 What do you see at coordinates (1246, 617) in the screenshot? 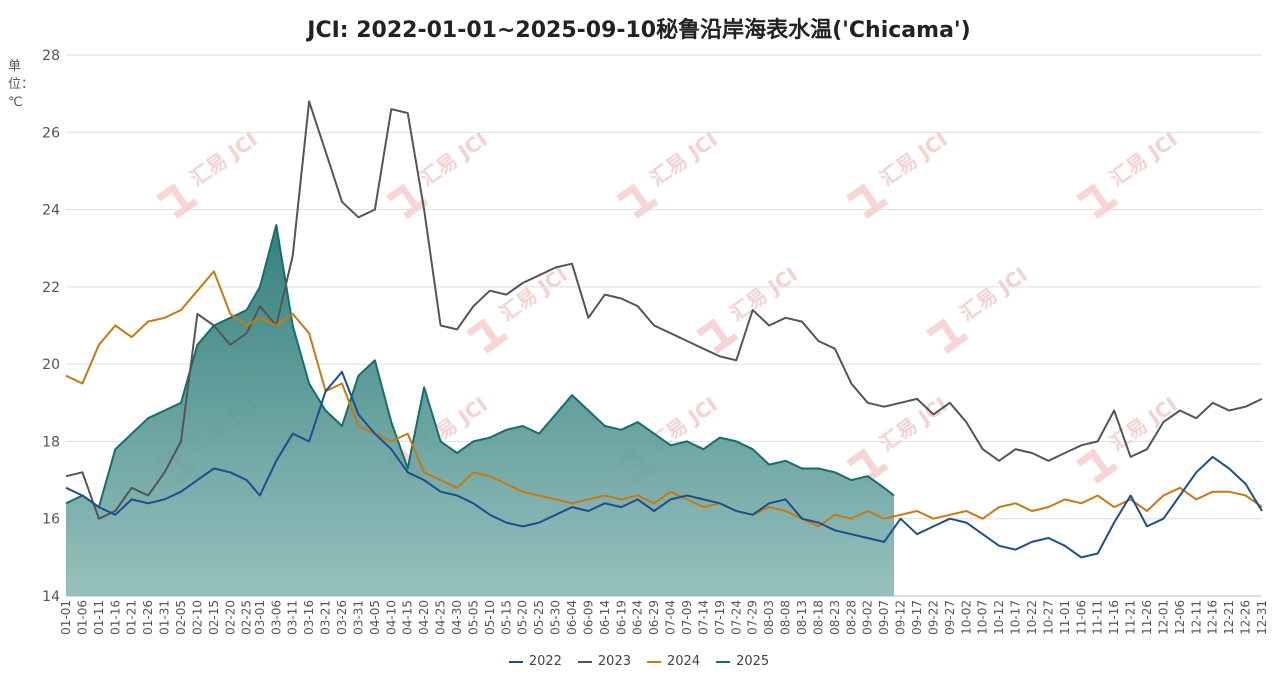
I see `x-tick-label: 12-26` at bounding box center [1246, 617].